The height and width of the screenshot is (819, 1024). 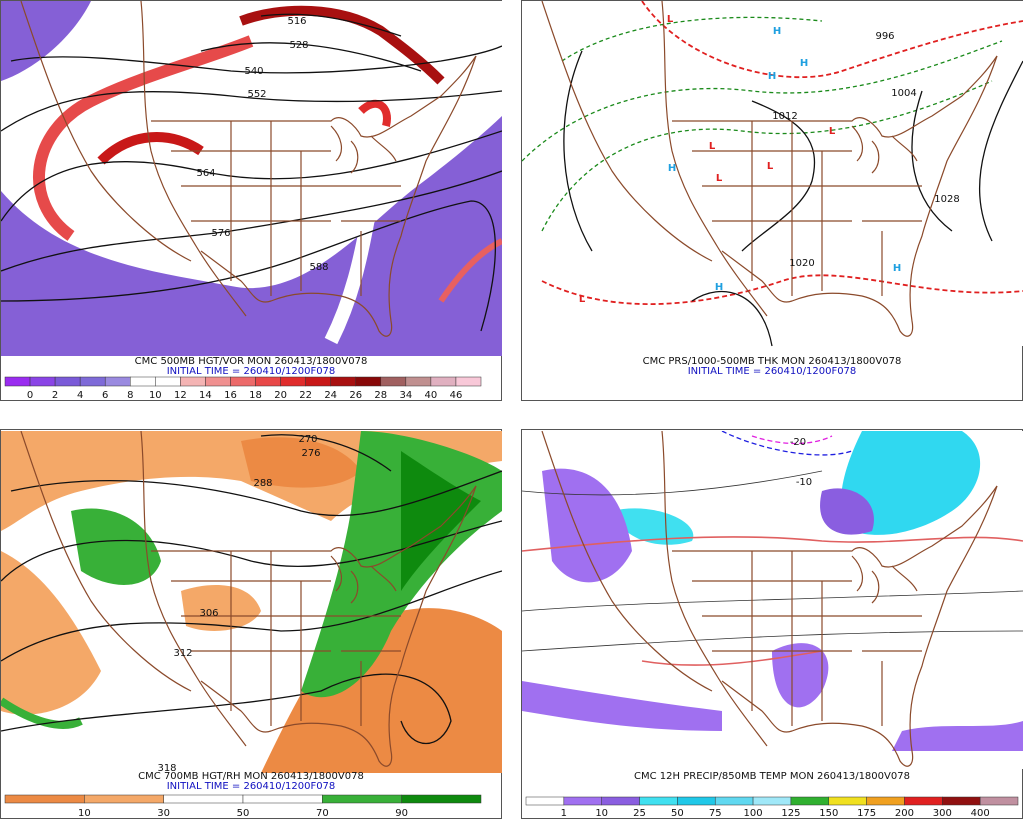 I want to click on colorbar-label: 400, so click(x=980, y=813).